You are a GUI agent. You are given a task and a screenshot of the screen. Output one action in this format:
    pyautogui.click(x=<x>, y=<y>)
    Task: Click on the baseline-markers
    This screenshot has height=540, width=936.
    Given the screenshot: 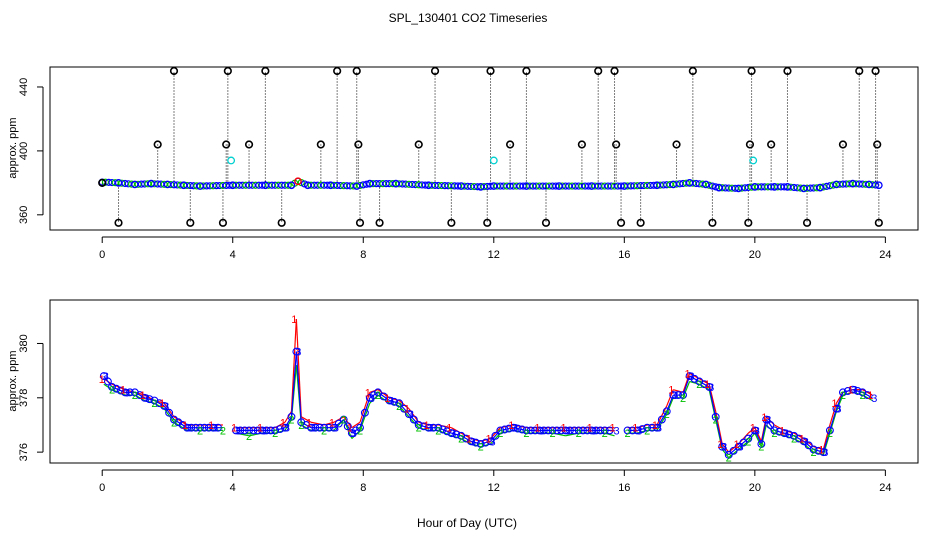 What is the action you would take?
    pyautogui.click(x=490, y=185)
    